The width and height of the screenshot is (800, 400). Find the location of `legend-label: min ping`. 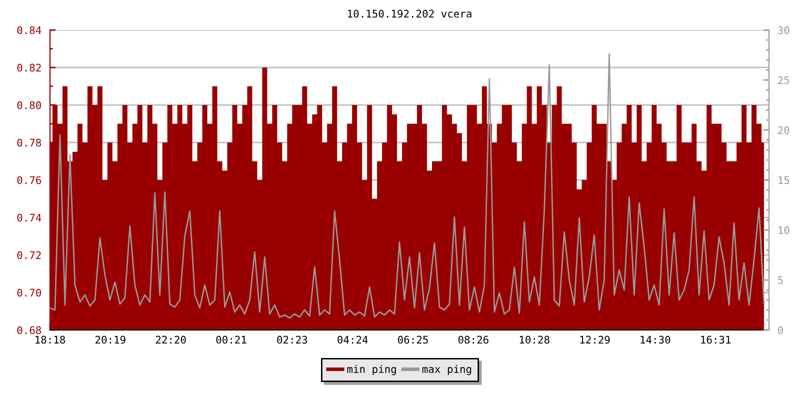

legend-label: min ping is located at coordinates (371, 370).